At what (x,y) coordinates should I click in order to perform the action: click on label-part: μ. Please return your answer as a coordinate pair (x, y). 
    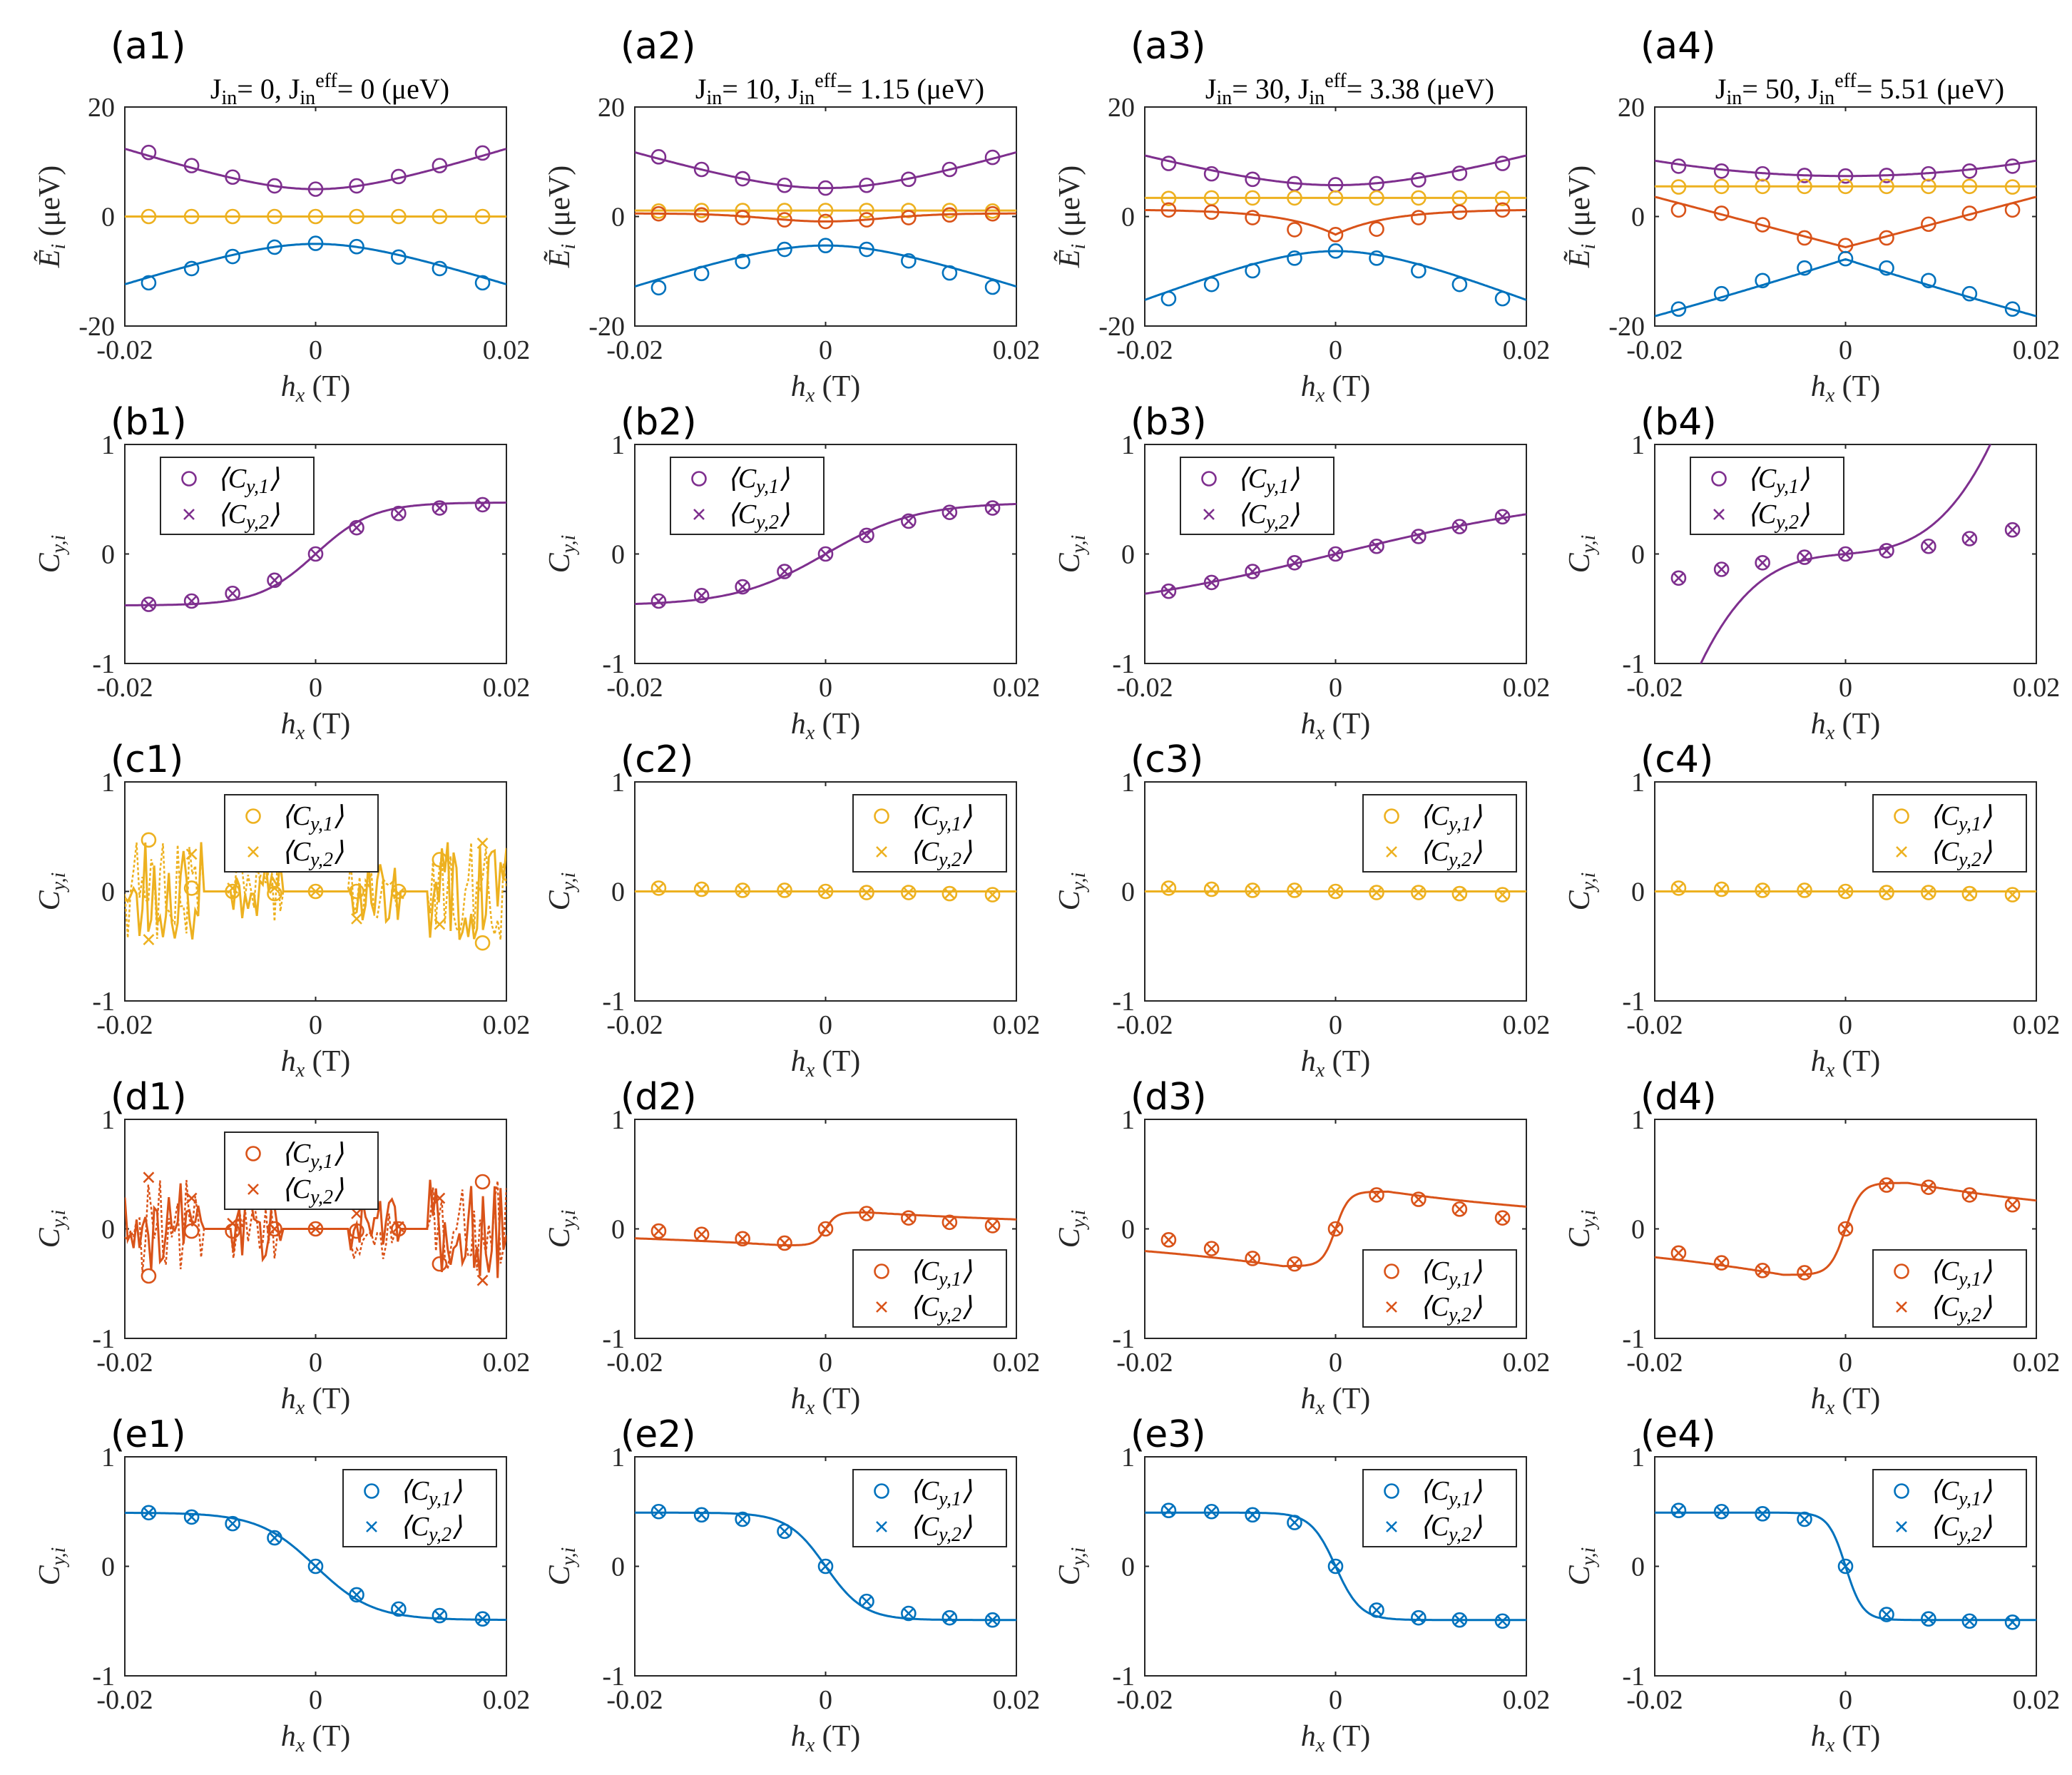
    Looking at the image, I should click on (1443, 89).